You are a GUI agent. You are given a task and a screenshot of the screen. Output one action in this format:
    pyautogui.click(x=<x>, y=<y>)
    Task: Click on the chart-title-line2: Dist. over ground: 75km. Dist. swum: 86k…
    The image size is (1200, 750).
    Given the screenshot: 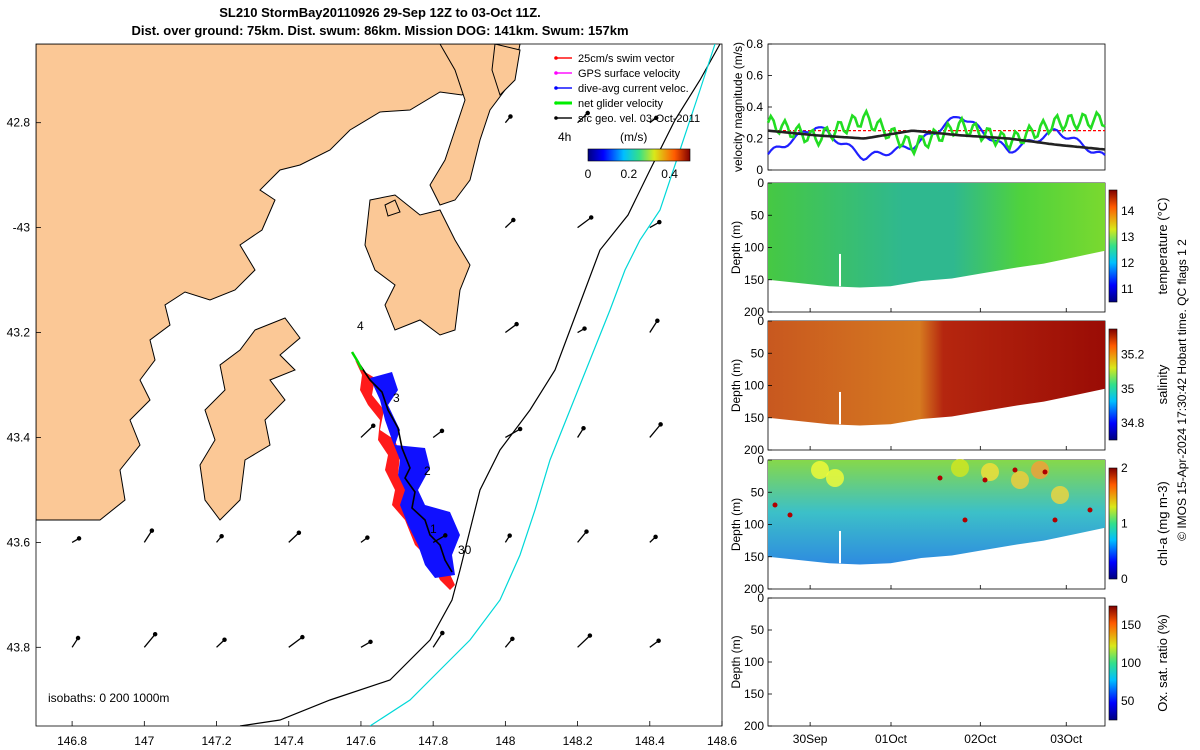 What is the action you would take?
    pyautogui.click(x=380, y=30)
    